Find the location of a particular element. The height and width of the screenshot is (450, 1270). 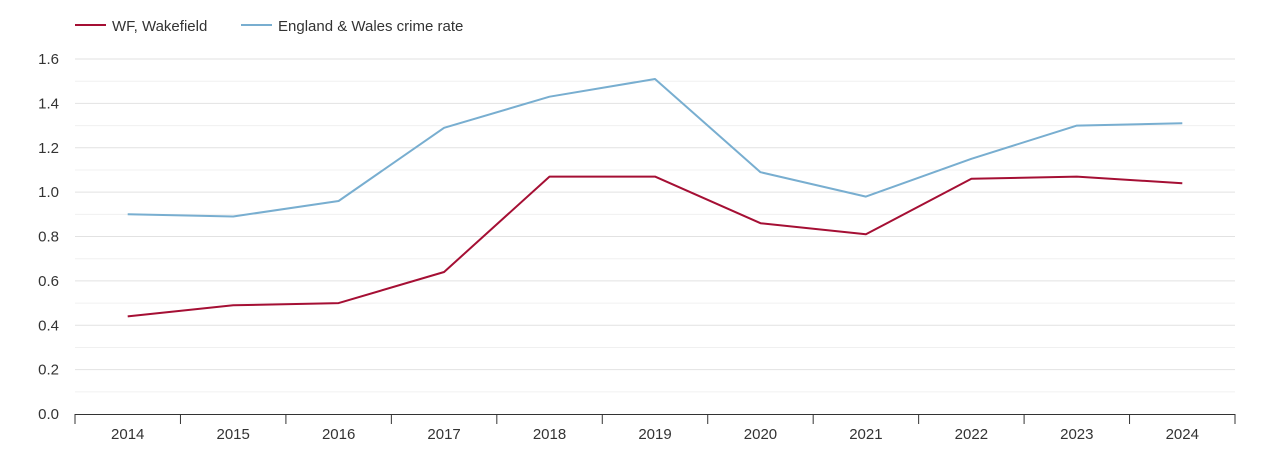

legend-label-england-wales: England & Wales crime rate is located at coordinates (370, 26).